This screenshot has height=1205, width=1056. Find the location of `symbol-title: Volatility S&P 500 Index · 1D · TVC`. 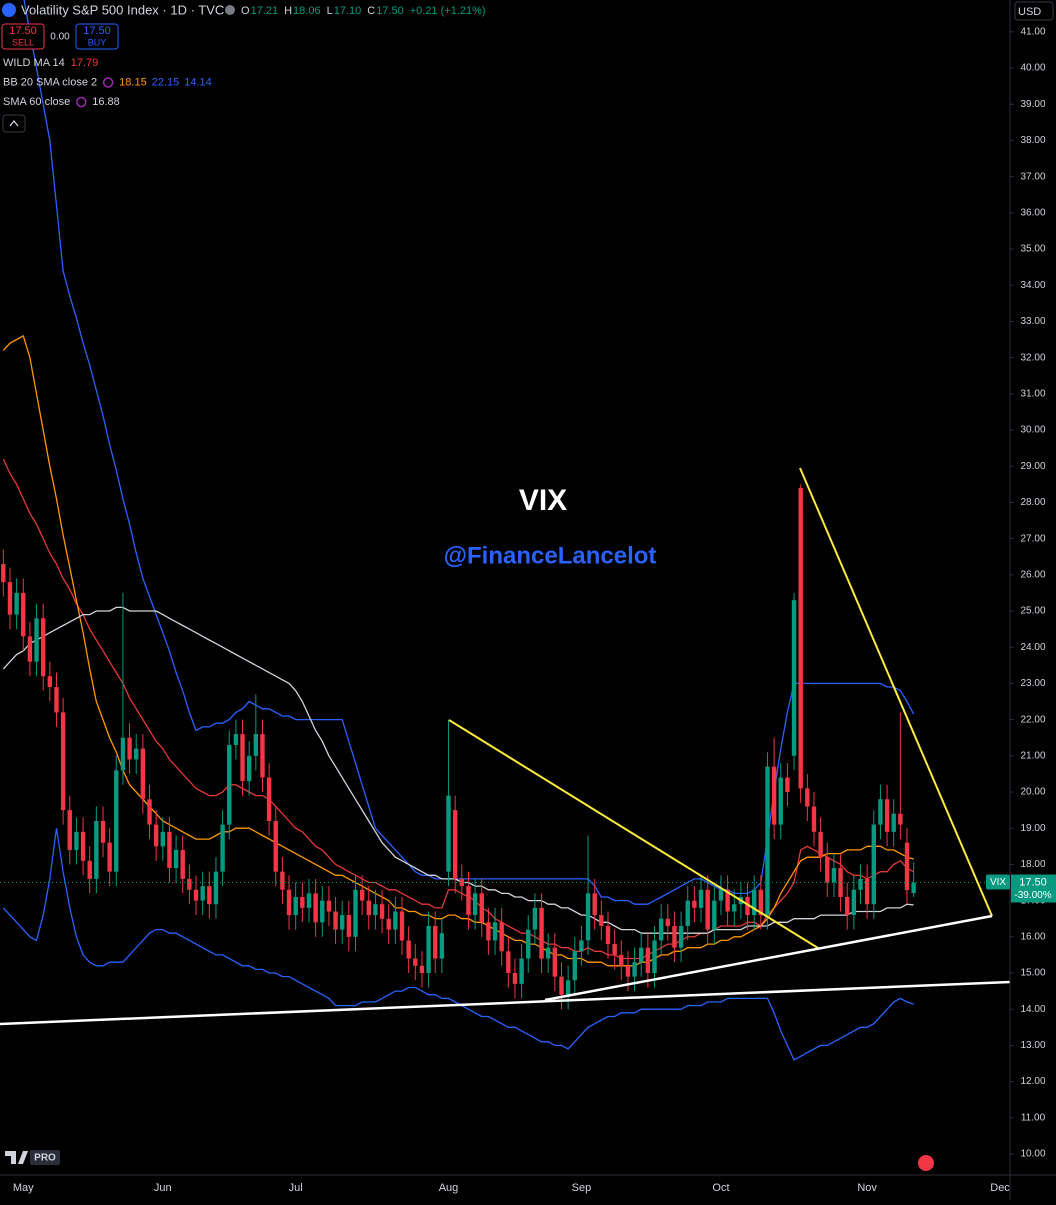

symbol-title: Volatility S&P 500 Index · 1D · TVC is located at coordinates (122, 9).